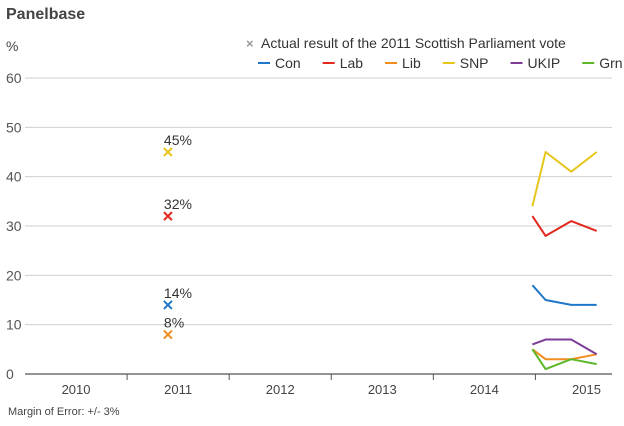  I want to click on x-tick-label: 2010, so click(76, 389).